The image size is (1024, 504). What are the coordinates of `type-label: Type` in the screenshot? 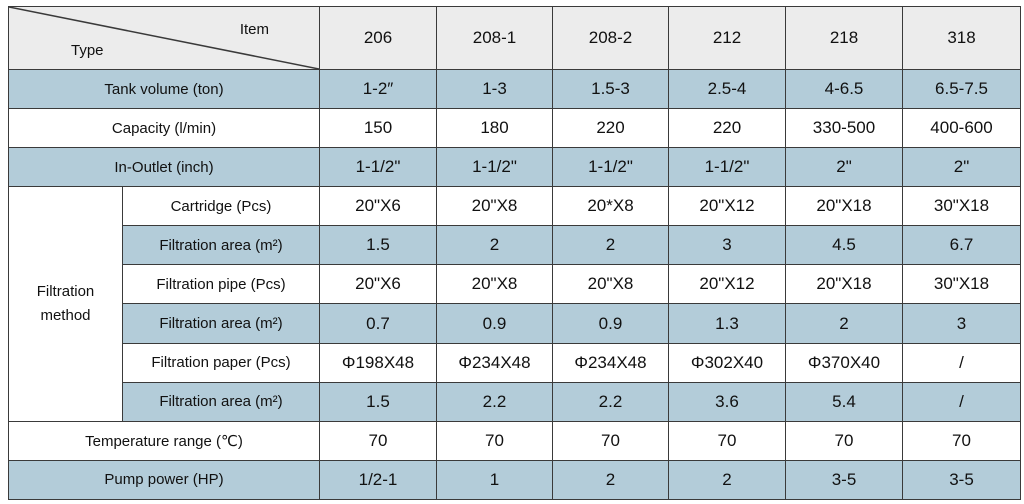 It's located at (87, 50).